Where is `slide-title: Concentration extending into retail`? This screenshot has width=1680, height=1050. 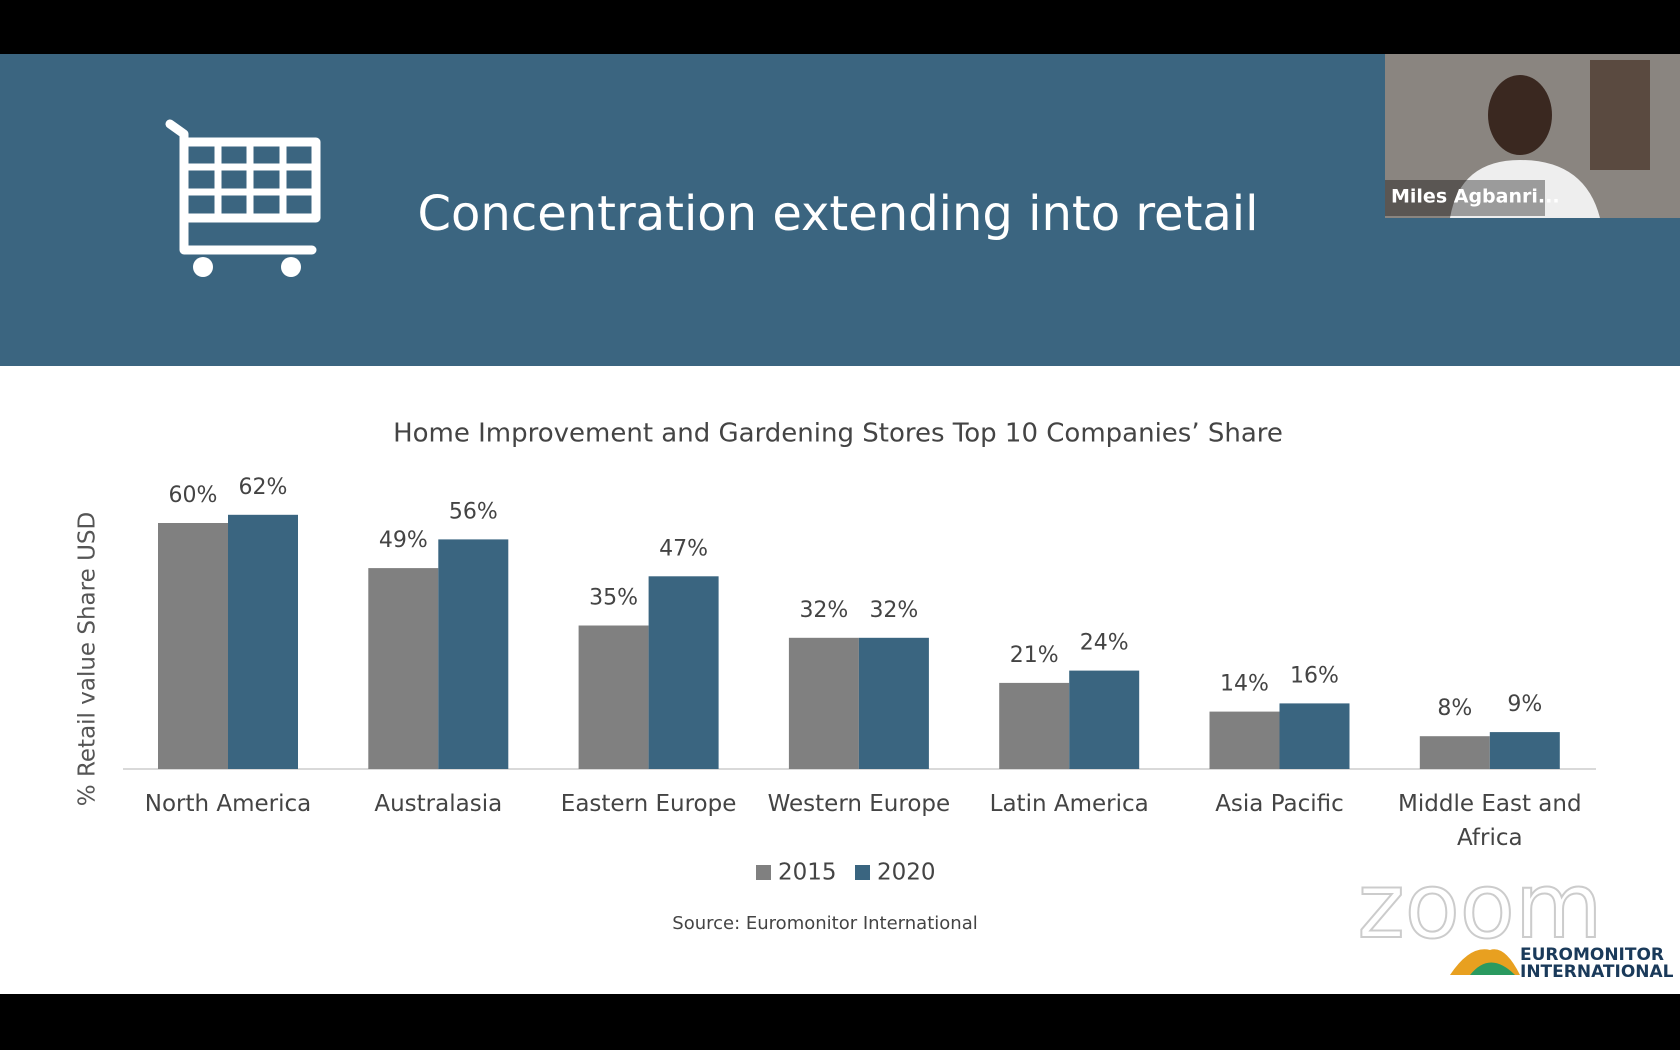 slide-title: Concentration extending into retail is located at coordinates (838, 214).